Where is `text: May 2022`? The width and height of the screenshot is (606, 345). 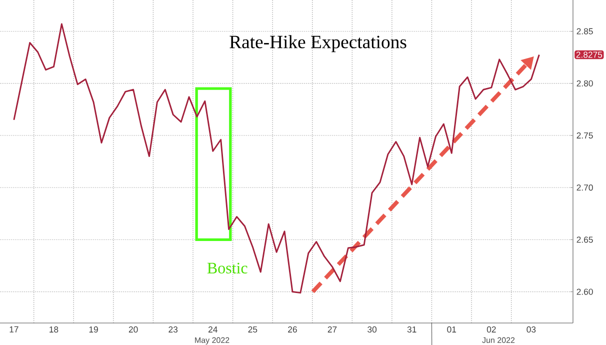
text: May 2022 is located at coordinates (212, 341).